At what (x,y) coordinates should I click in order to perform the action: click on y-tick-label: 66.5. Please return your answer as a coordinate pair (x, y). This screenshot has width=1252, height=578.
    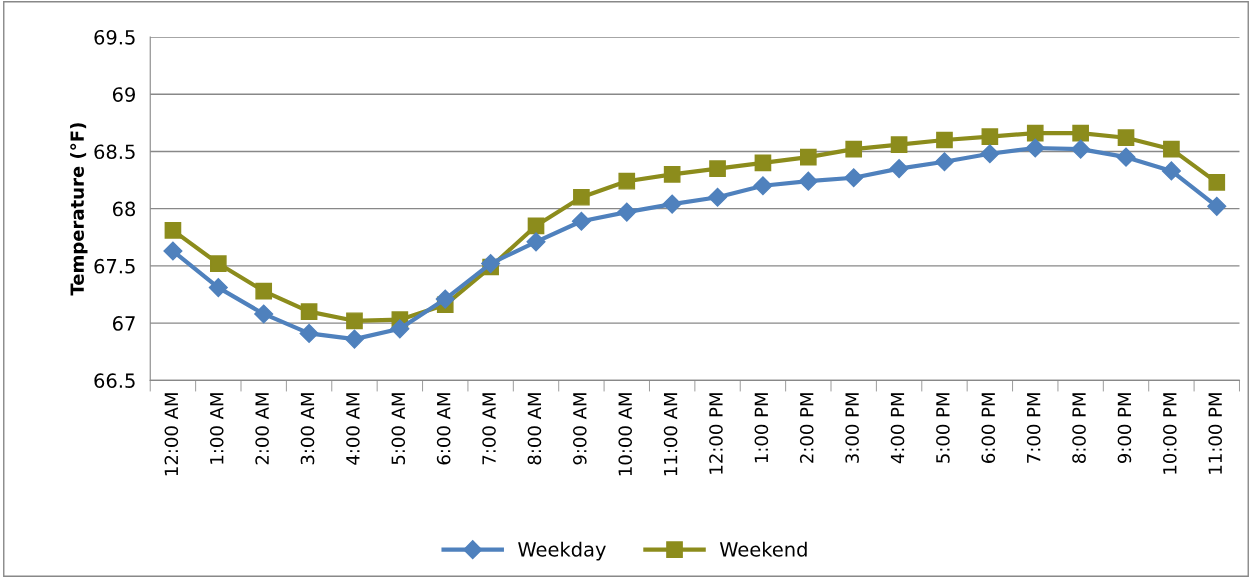
    Looking at the image, I should click on (114, 380).